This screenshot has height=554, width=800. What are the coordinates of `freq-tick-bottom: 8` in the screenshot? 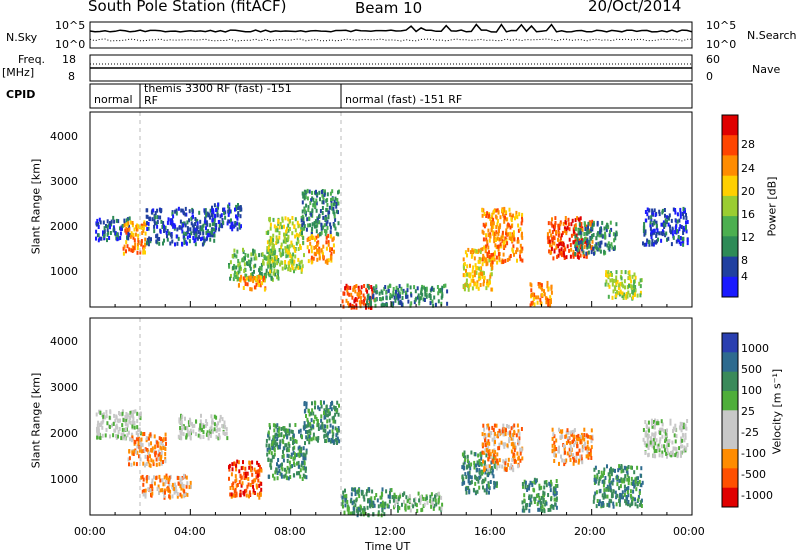 It's located at (71, 76).